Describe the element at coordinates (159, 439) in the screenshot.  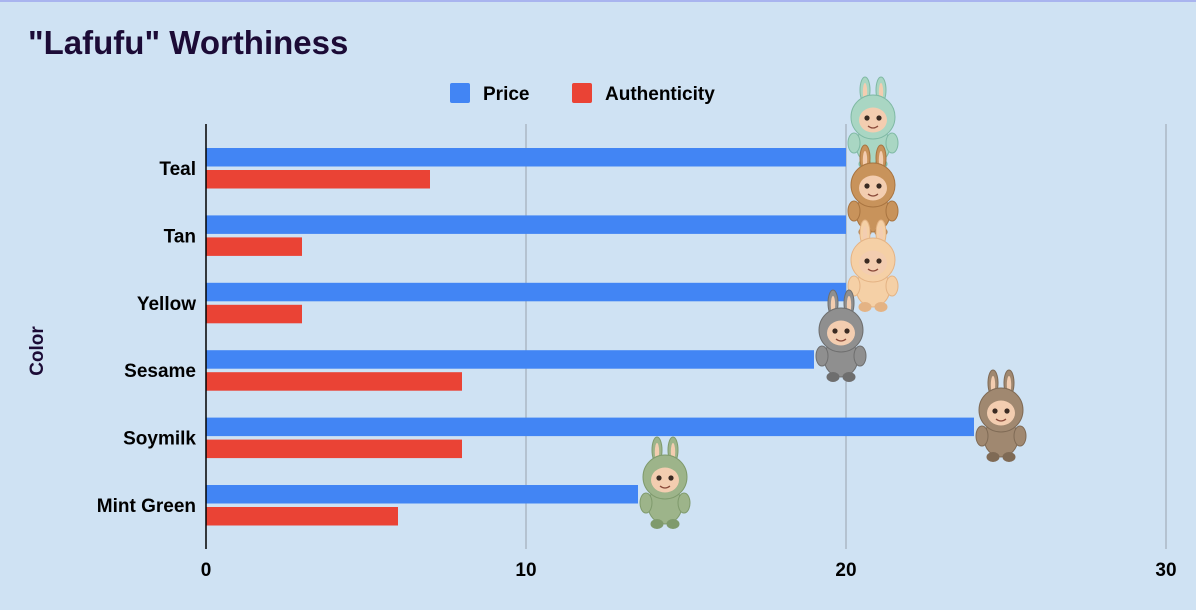
I see `category-label-soymilk: Soymilk` at that location.